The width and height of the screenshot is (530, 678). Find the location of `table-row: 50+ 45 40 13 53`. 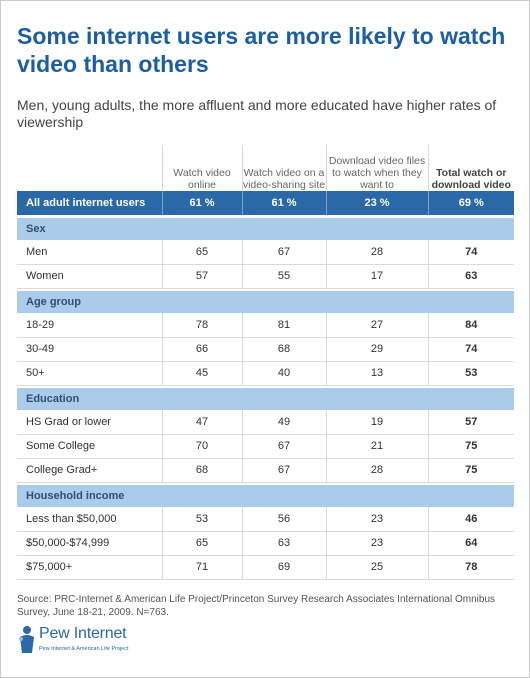

table-row: 50+ 45 40 13 53 is located at coordinates (265, 373).